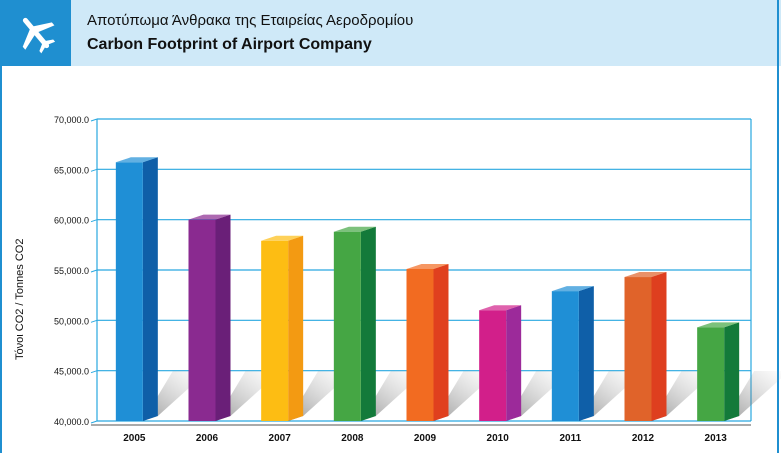 The width and height of the screenshot is (781, 453). I want to click on x-tick-label: 2010, so click(498, 438).